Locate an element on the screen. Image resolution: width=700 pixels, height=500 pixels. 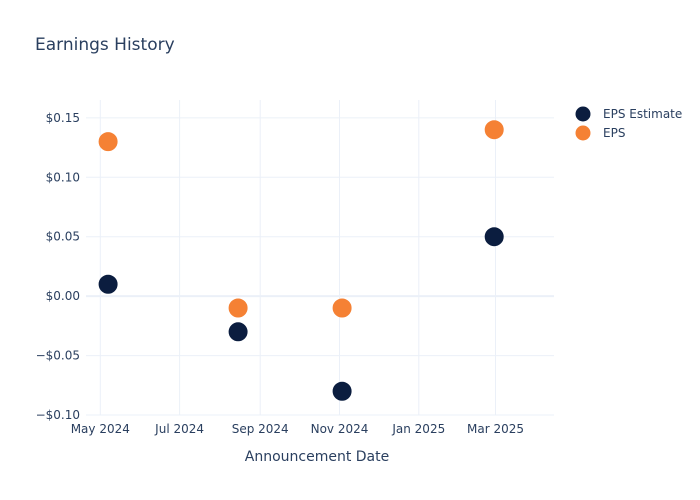
x-tick-label: Mar 2025 is located at coordinates (495, 429).